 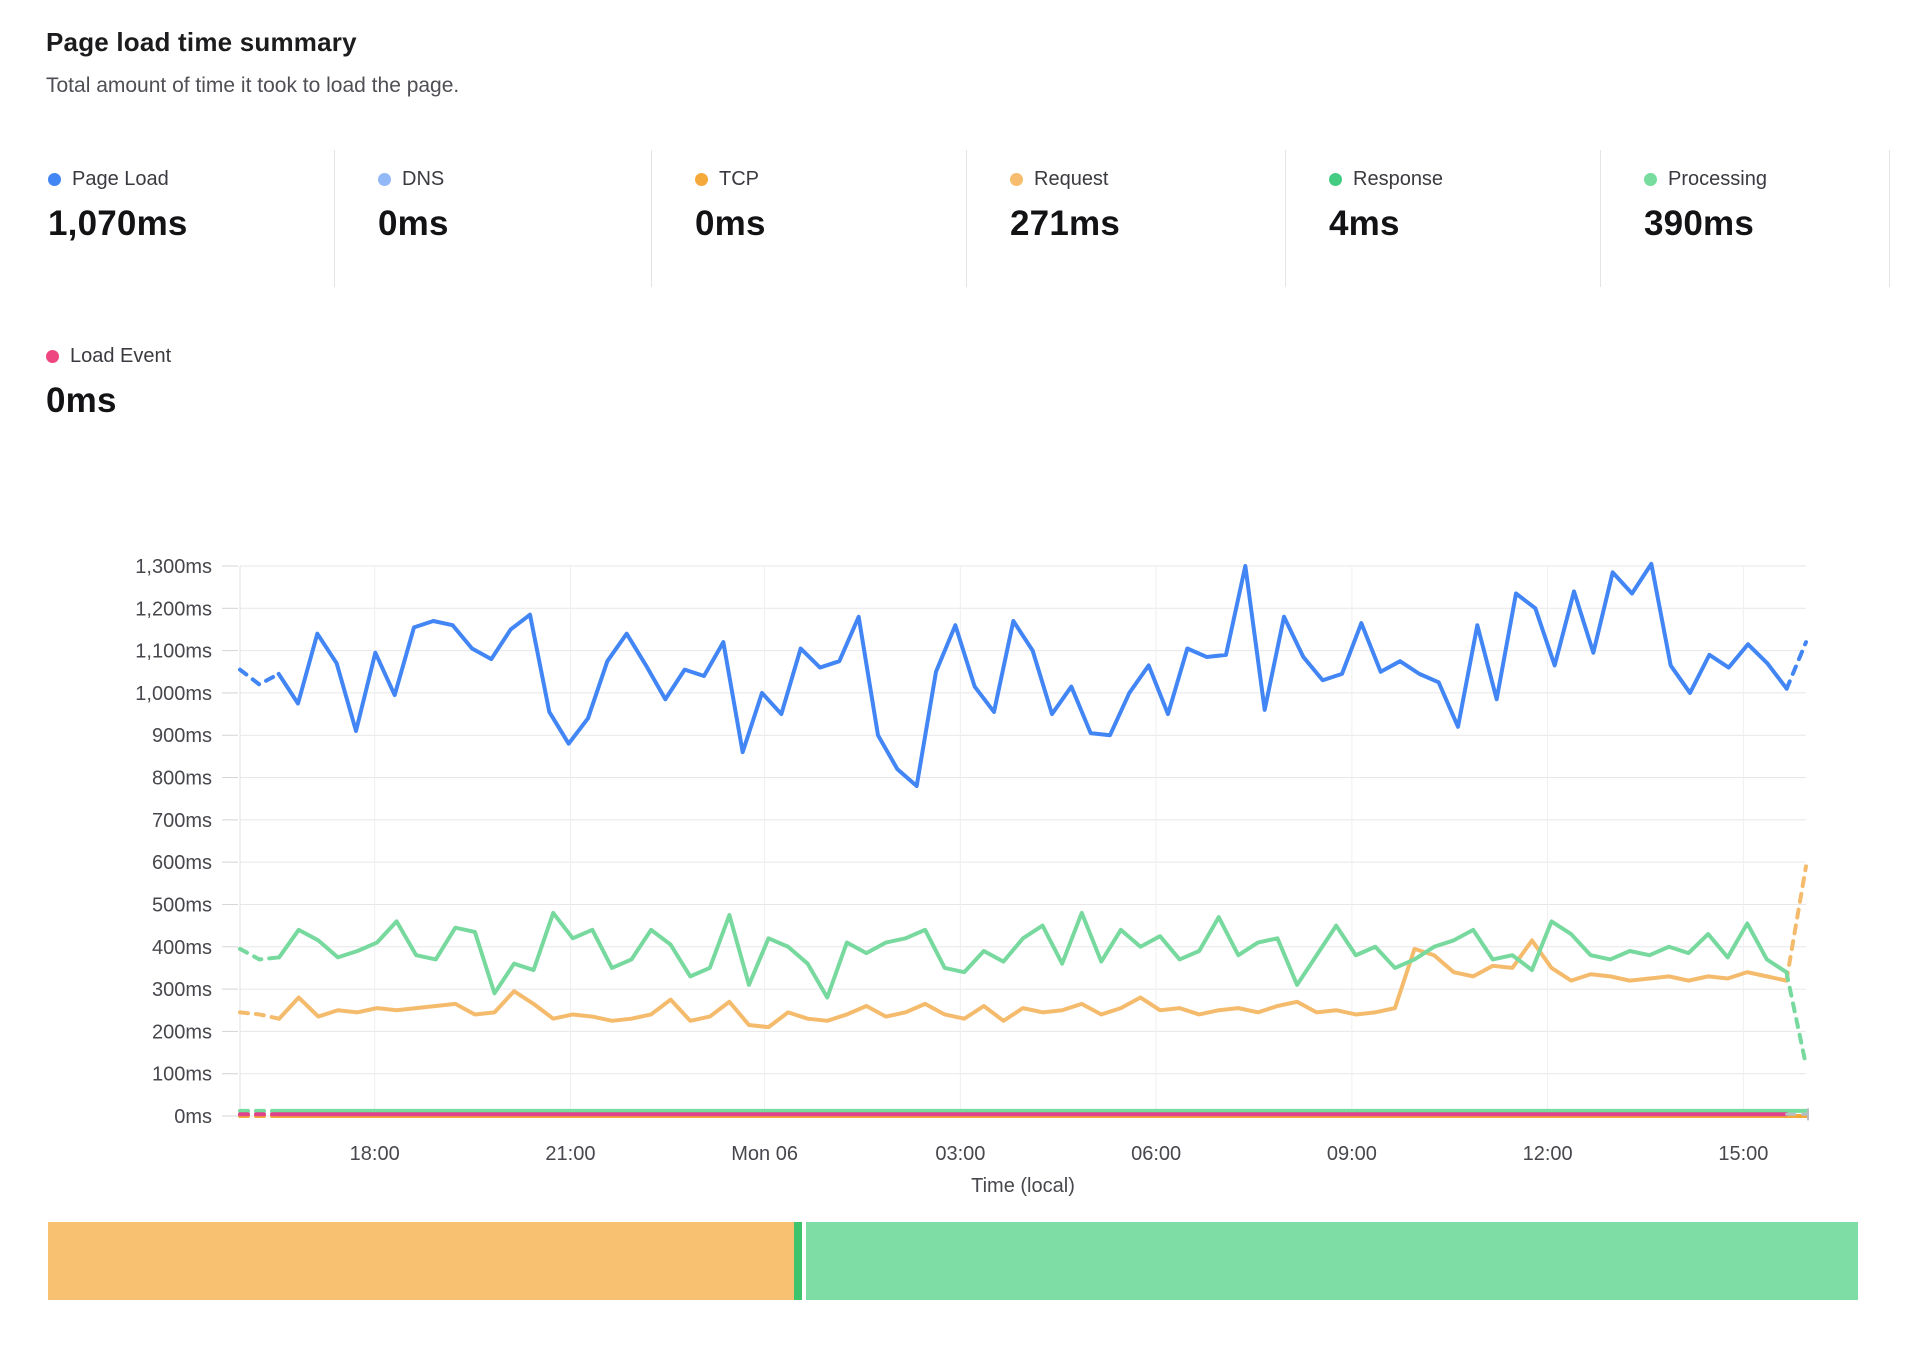 I want to click on metric-page-load: Page Load 1,070ms, so click(x=117, y=218).